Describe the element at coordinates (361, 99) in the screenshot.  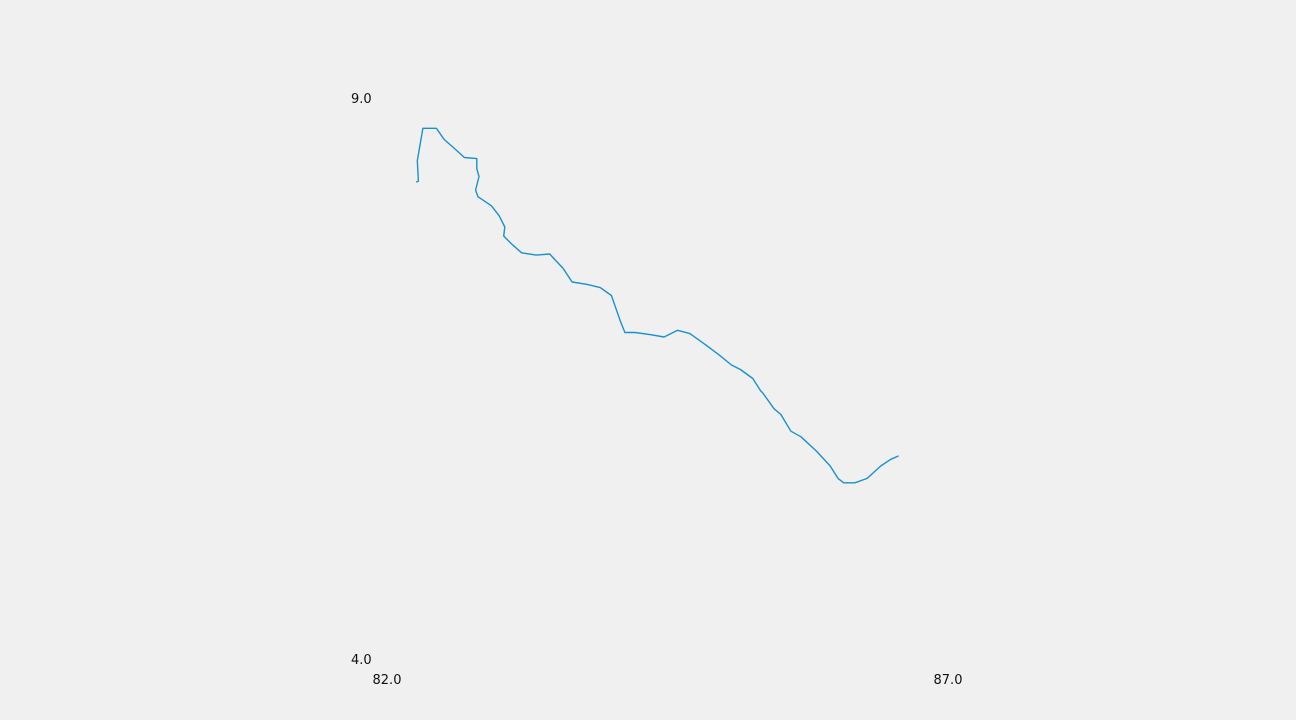
I see `y-tick-label-top: 9.0` at that location.